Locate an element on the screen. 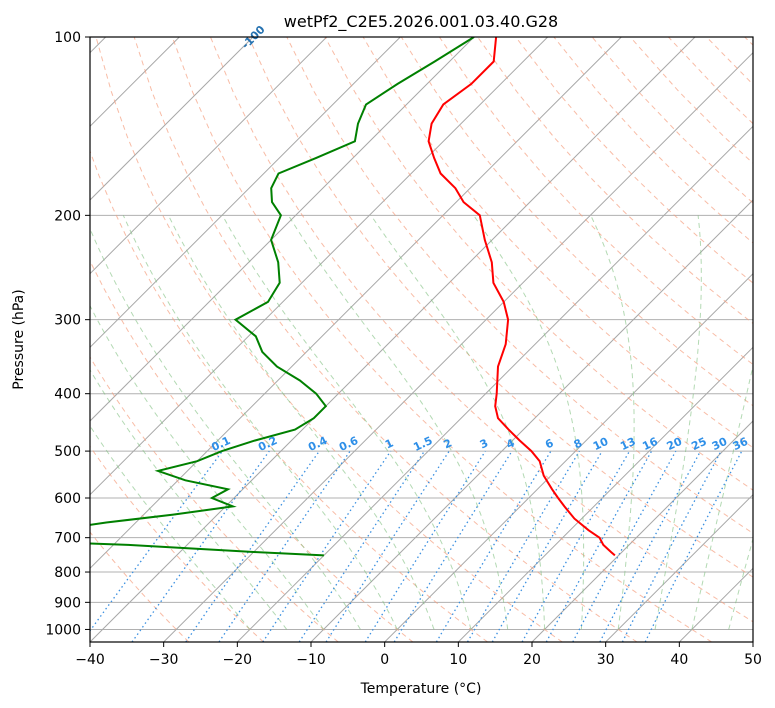 Image resolution: width=775 pixels, height=708 pixels. mixing-ratio-label: 3 is located at coordinates (484, 443).